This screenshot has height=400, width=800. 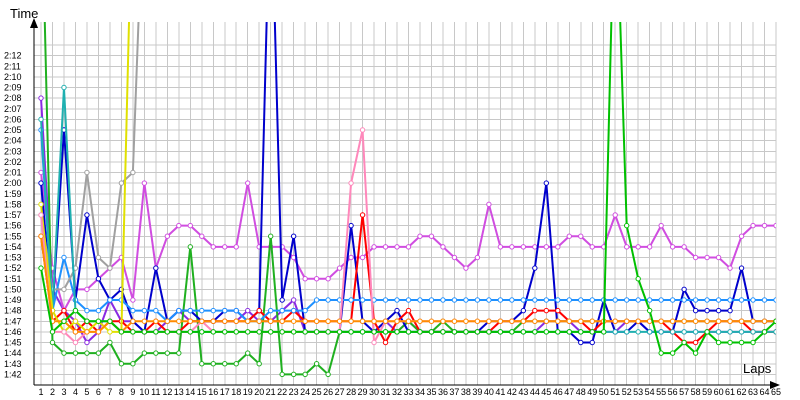 I want to click on y-axis-arrow, so click(x=34, y=23).